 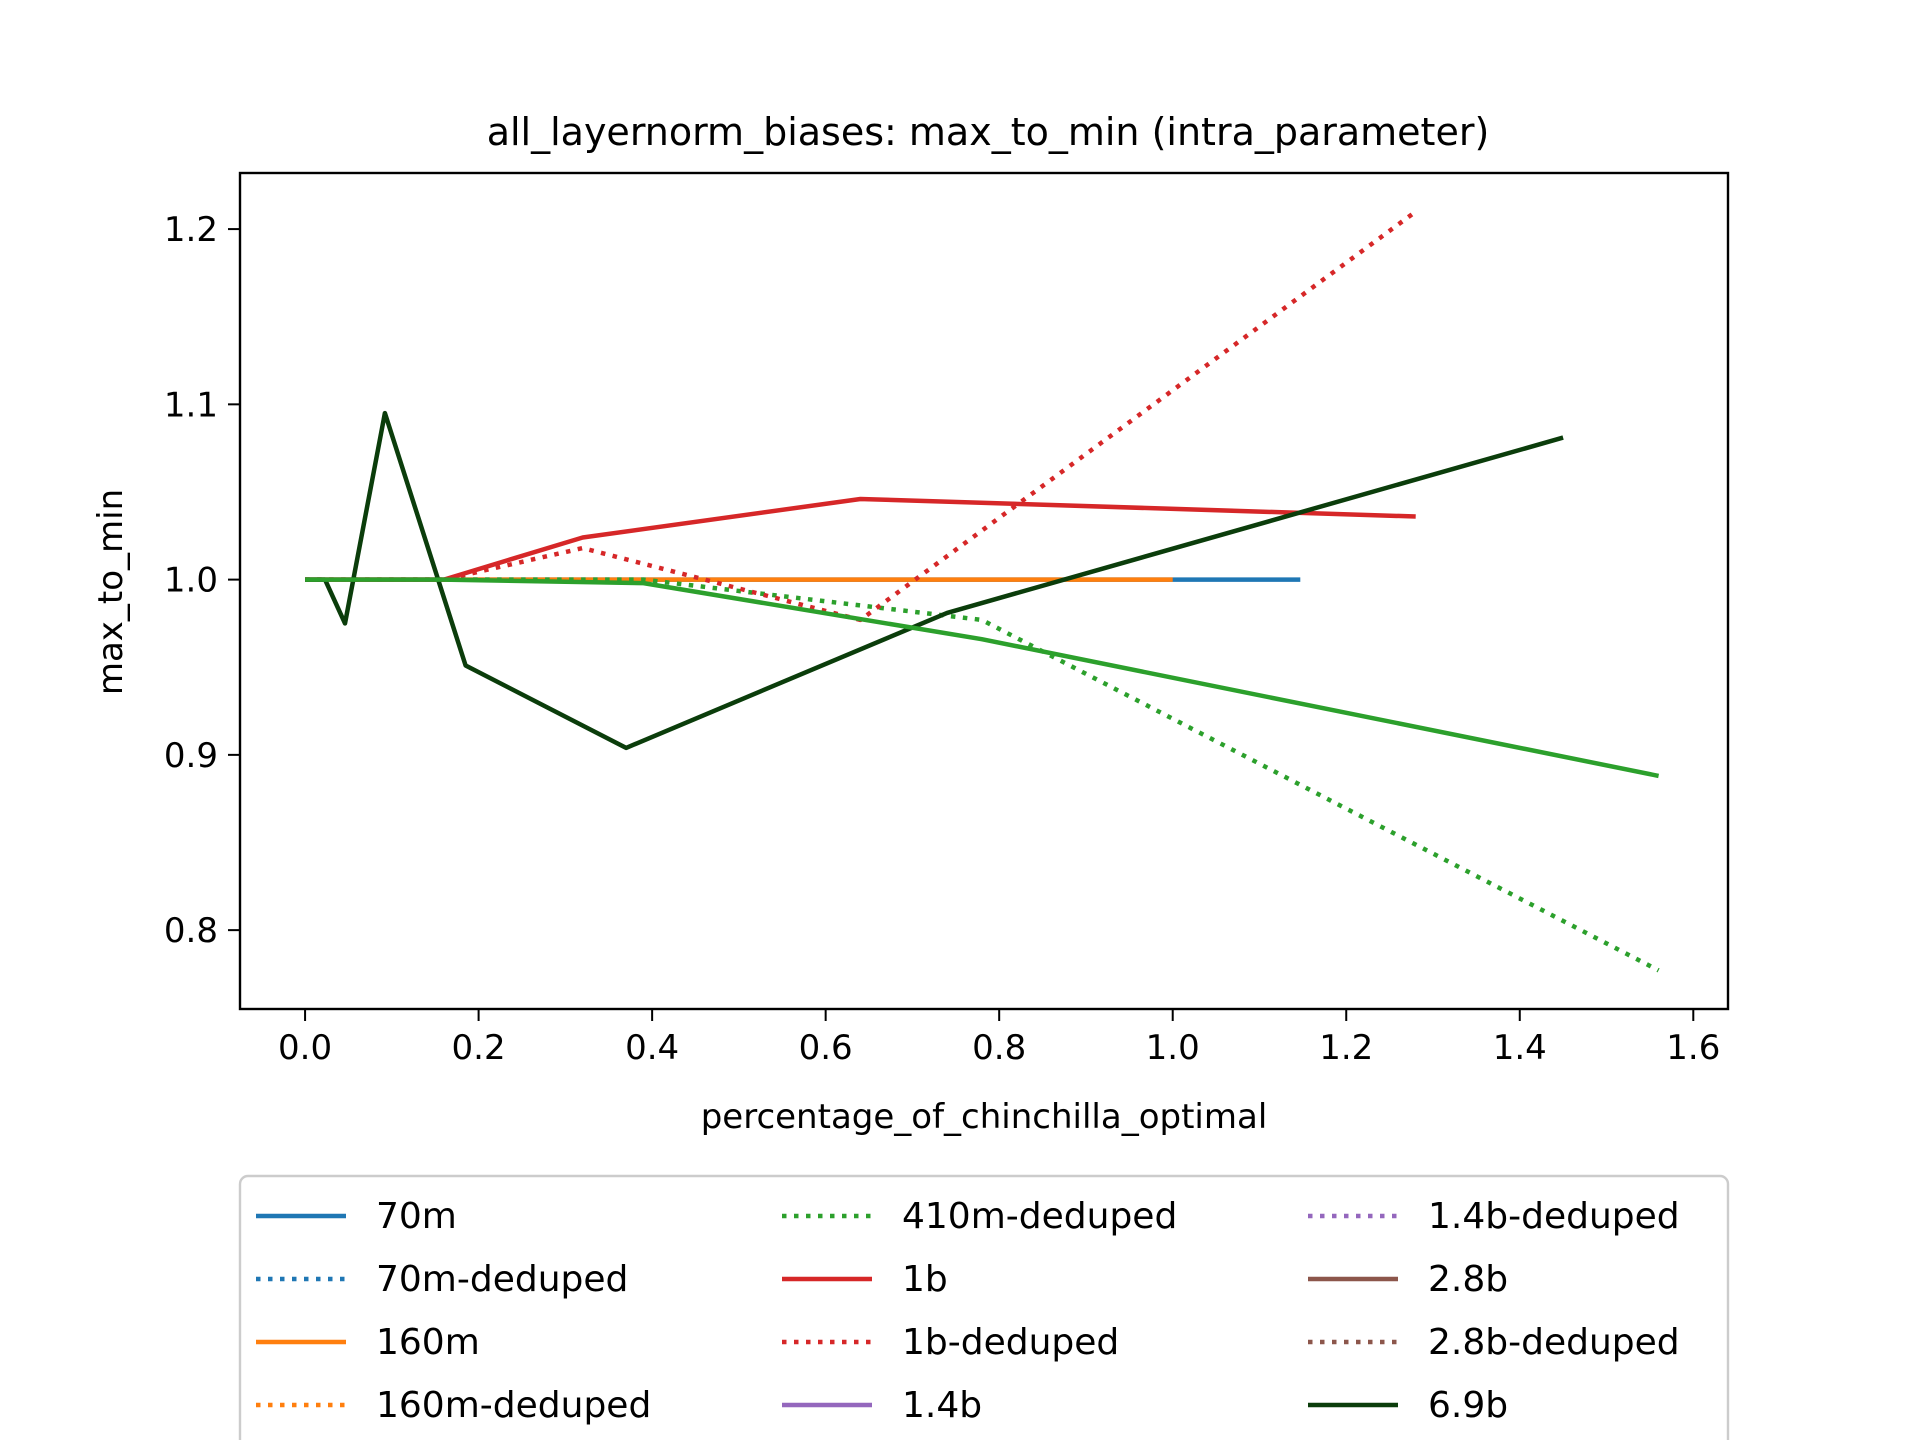 I want to click on x-tick-label: 0.4, so click(x=652, y=1048).